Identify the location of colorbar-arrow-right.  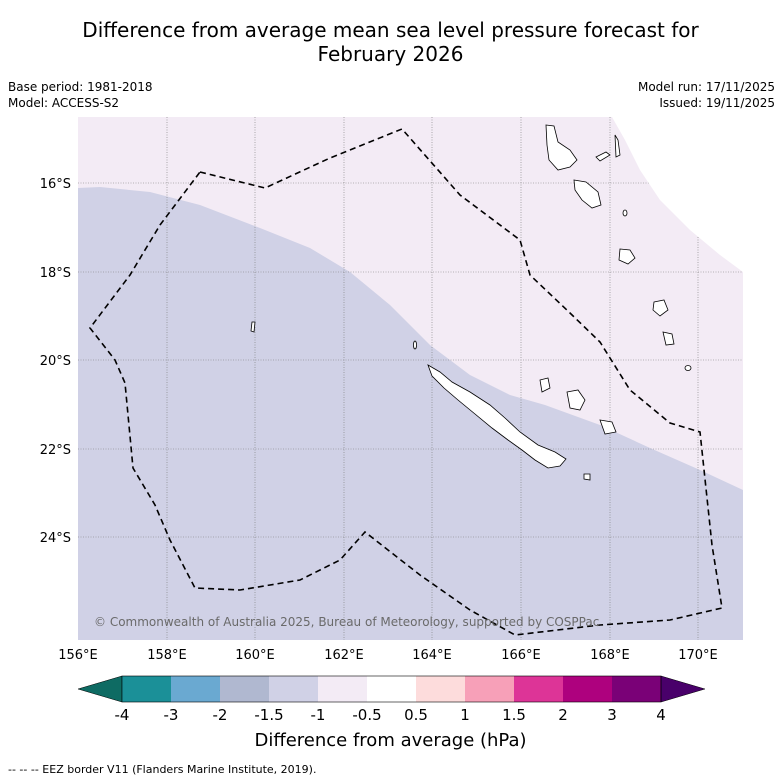
(683, 689).